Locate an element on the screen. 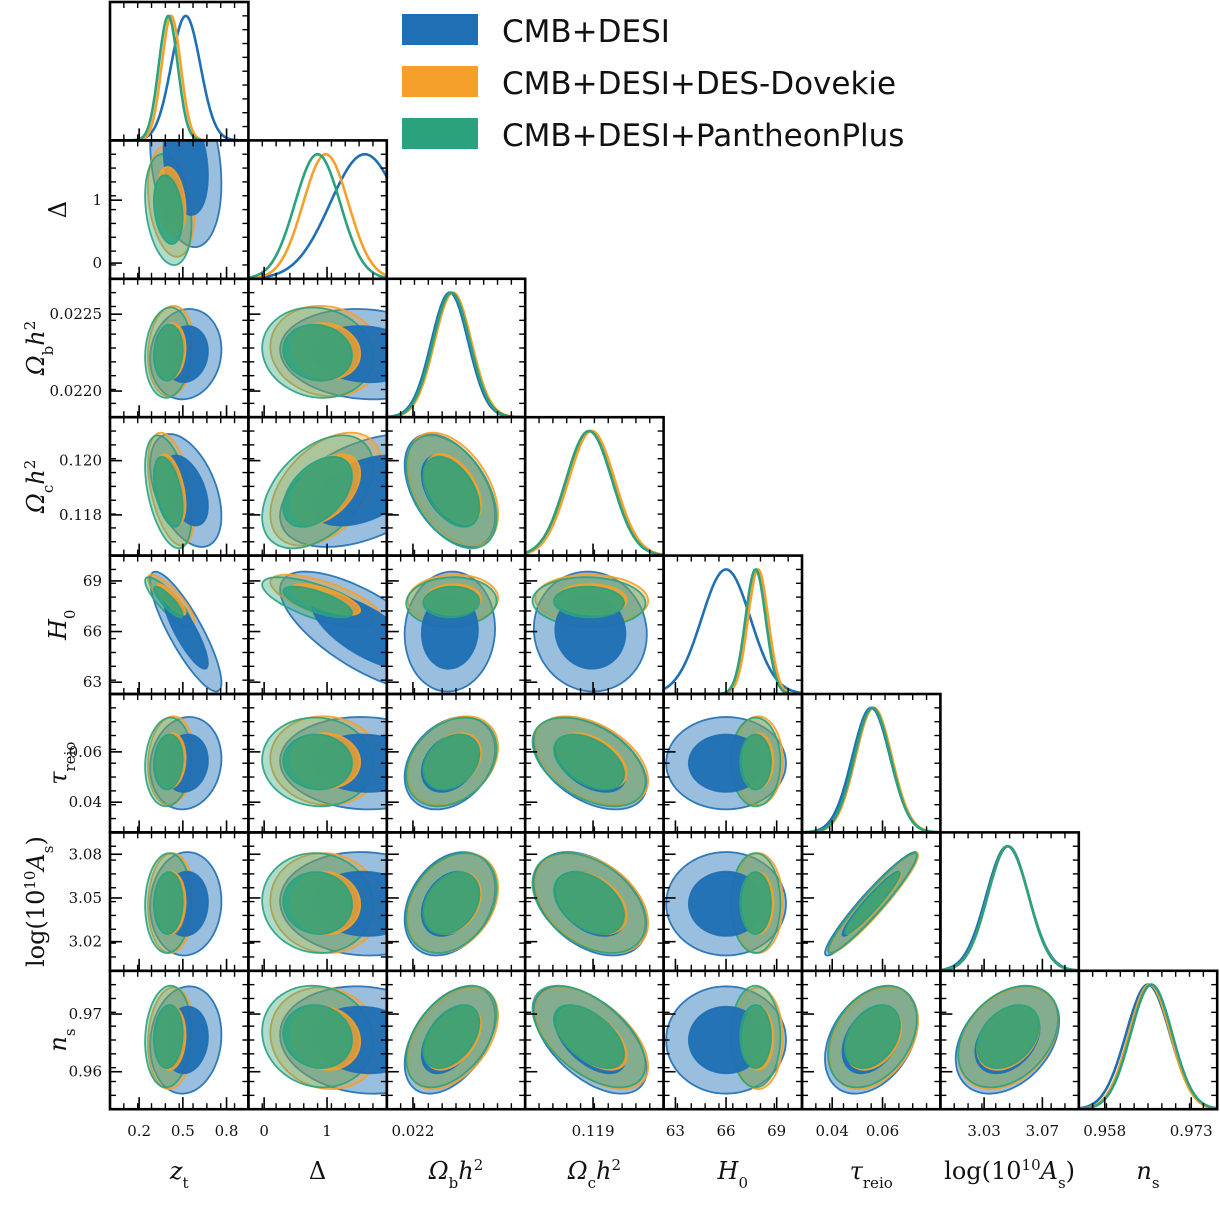  y-tick-label-ombh2: 0.0220 is located at coordinates (76, 391).